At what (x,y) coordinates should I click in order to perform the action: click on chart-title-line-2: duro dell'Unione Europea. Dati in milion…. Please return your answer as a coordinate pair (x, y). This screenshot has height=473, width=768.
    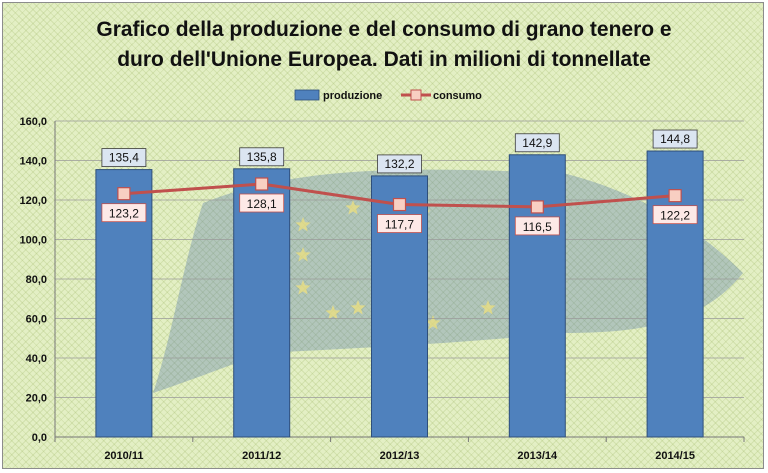
    Looking at the image, I should click on (384, 59).